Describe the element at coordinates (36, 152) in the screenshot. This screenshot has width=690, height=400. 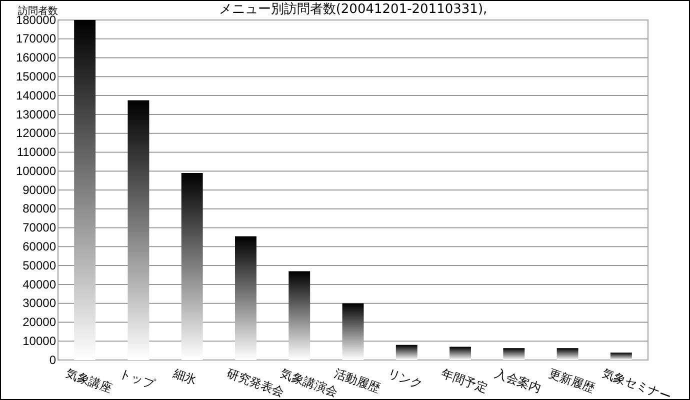
I see `y-tick-label: 110000` at that location.